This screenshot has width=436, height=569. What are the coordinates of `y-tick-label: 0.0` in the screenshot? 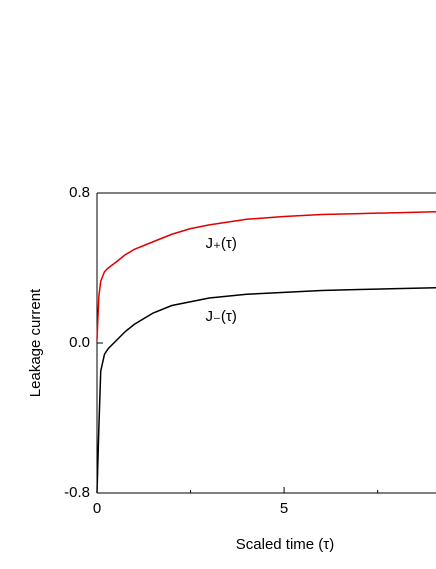 It's located at (79, 342).